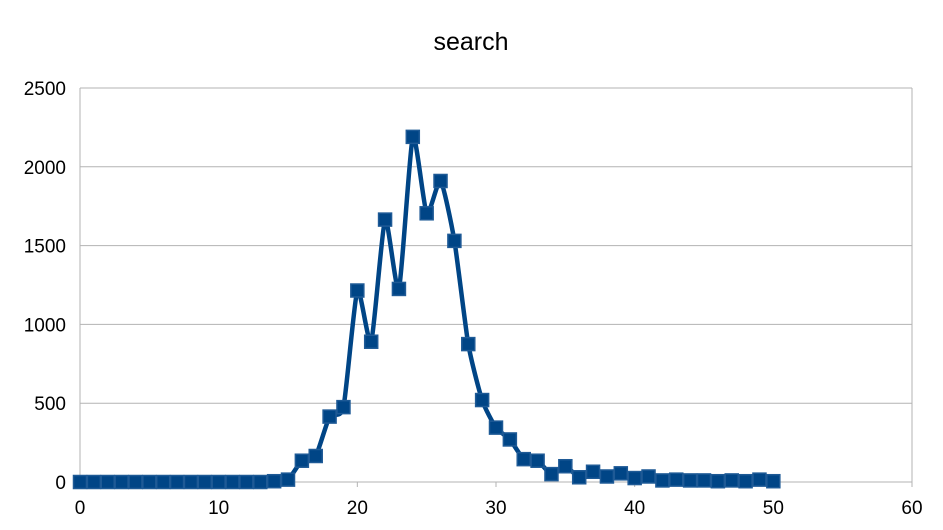 This screenshot has width=943, height=530. What do you see at coordinates (45, 247) in the screenshot?
I see `y-tick-label: 1500` at bounding box center [45, 247].